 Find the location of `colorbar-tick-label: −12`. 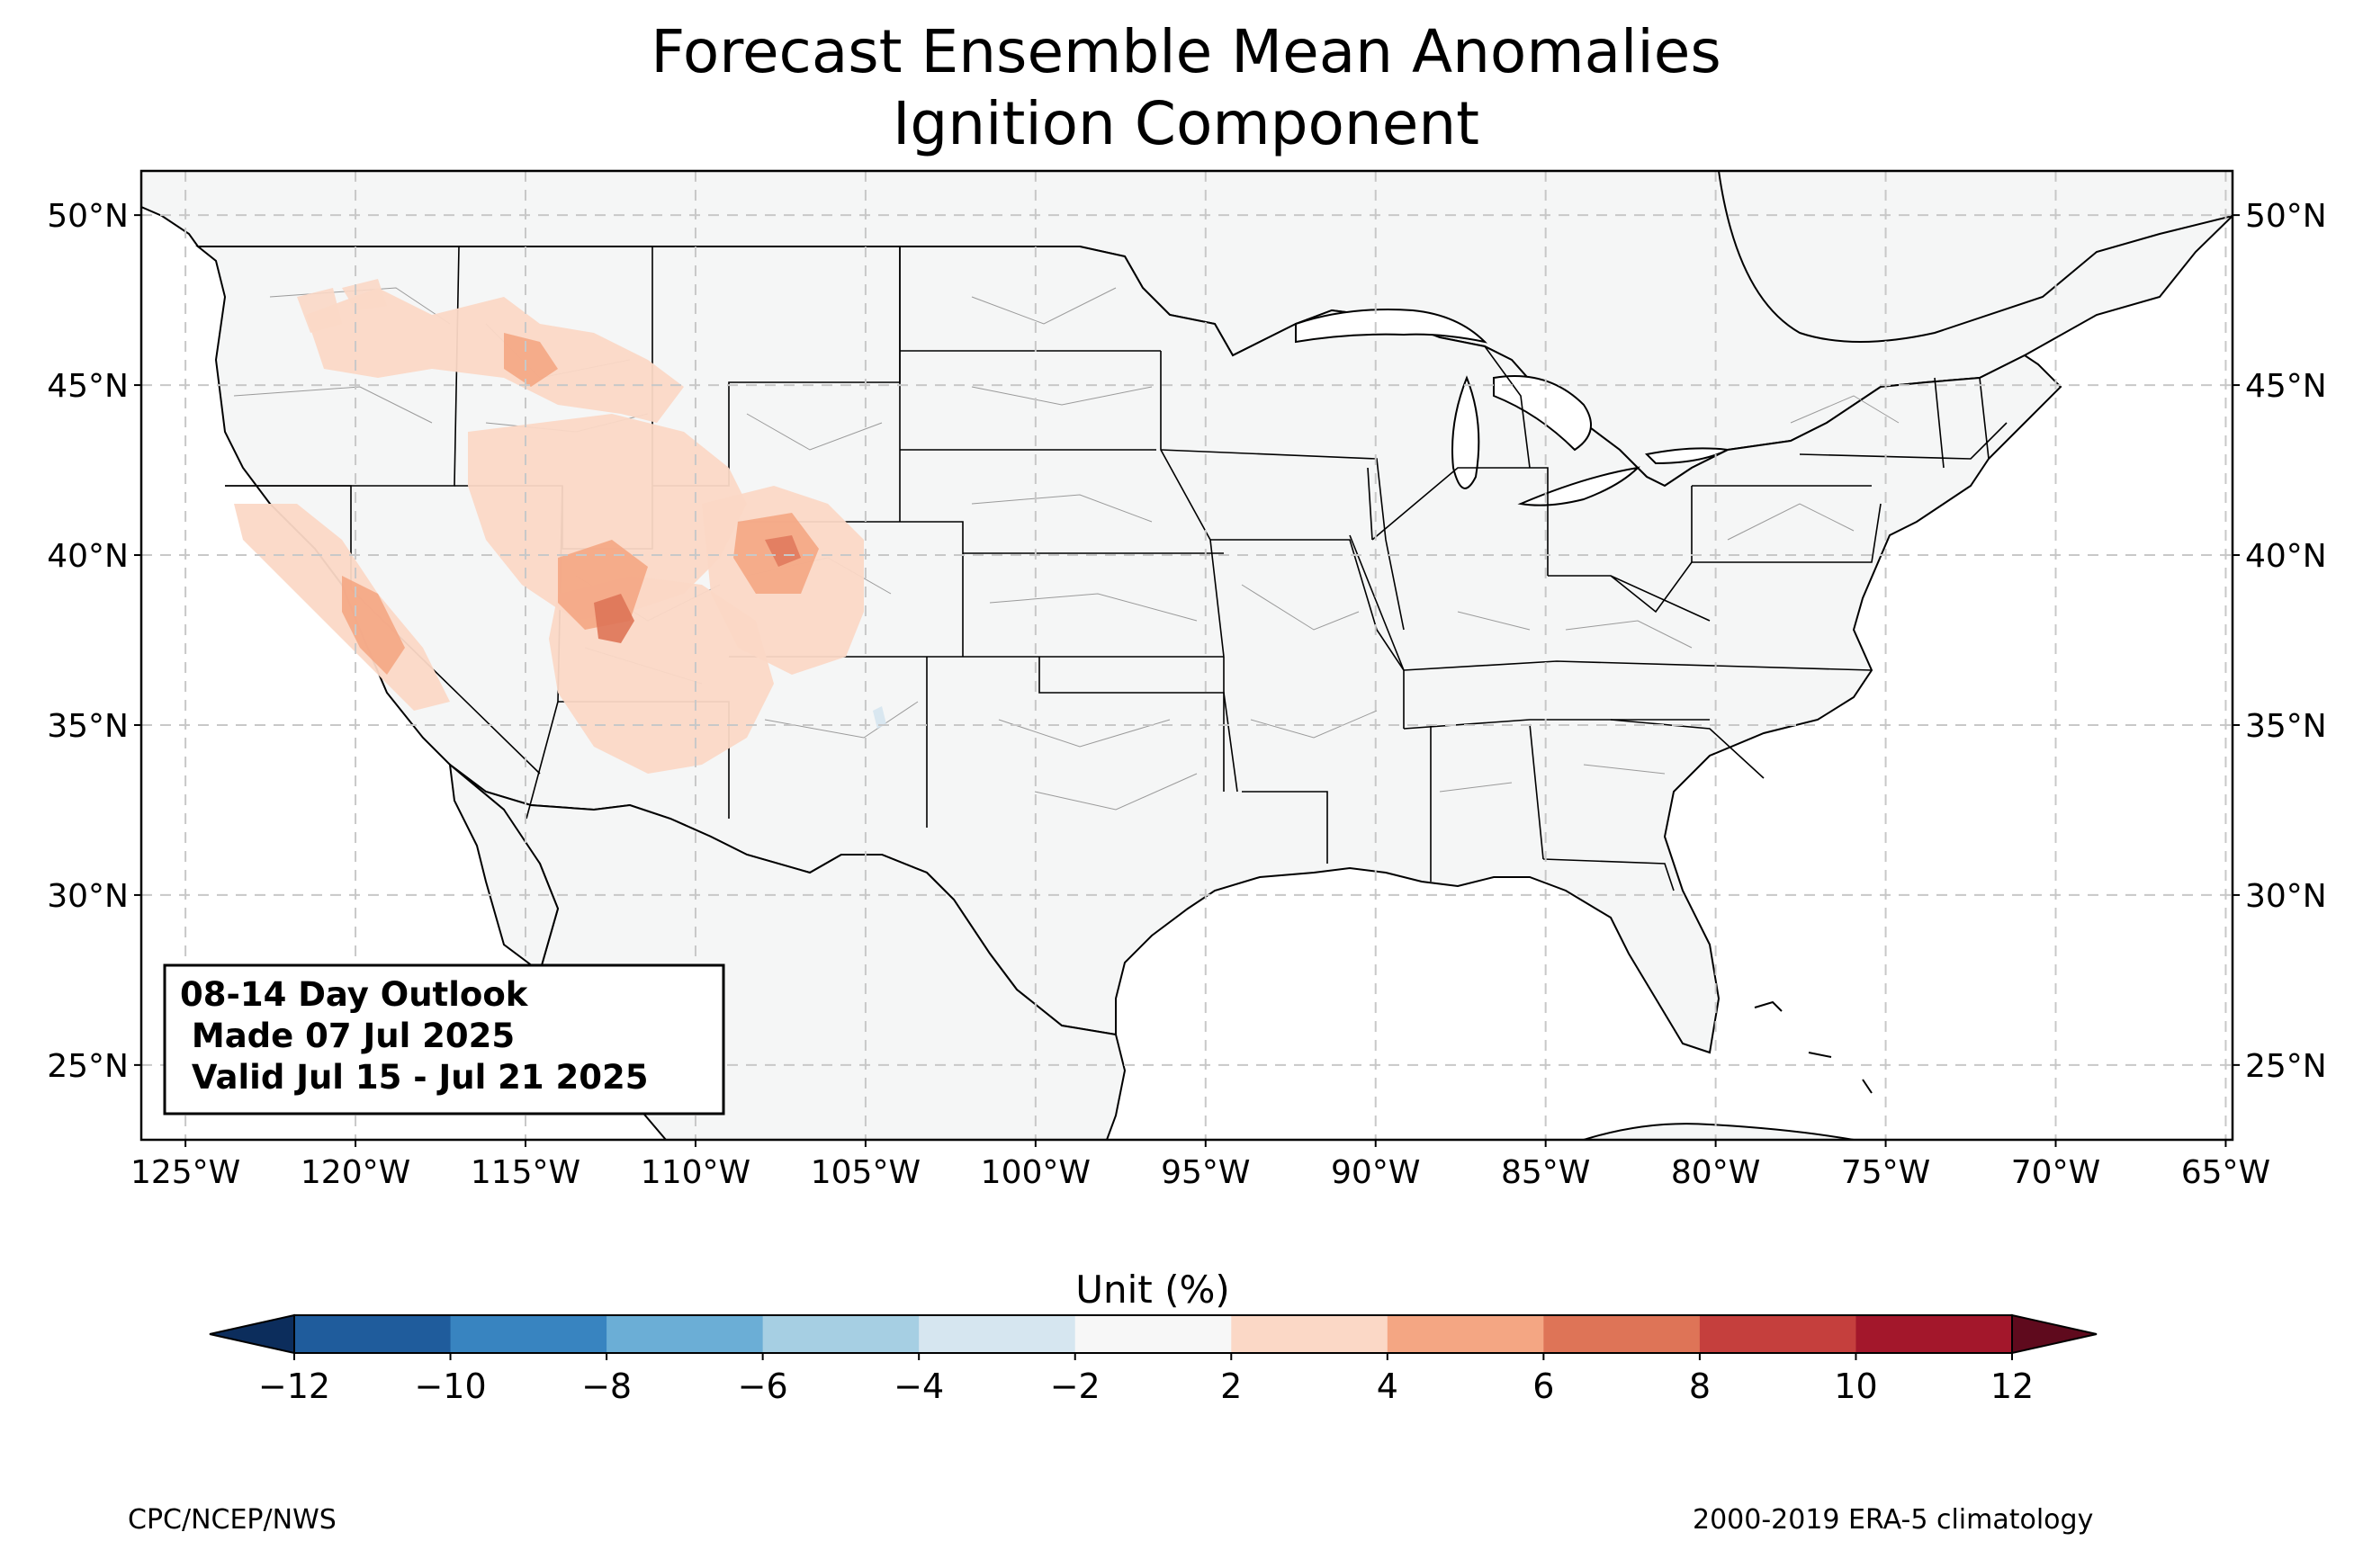

colorbar-tick-label: −12 is located at coordinates (294, 1386).